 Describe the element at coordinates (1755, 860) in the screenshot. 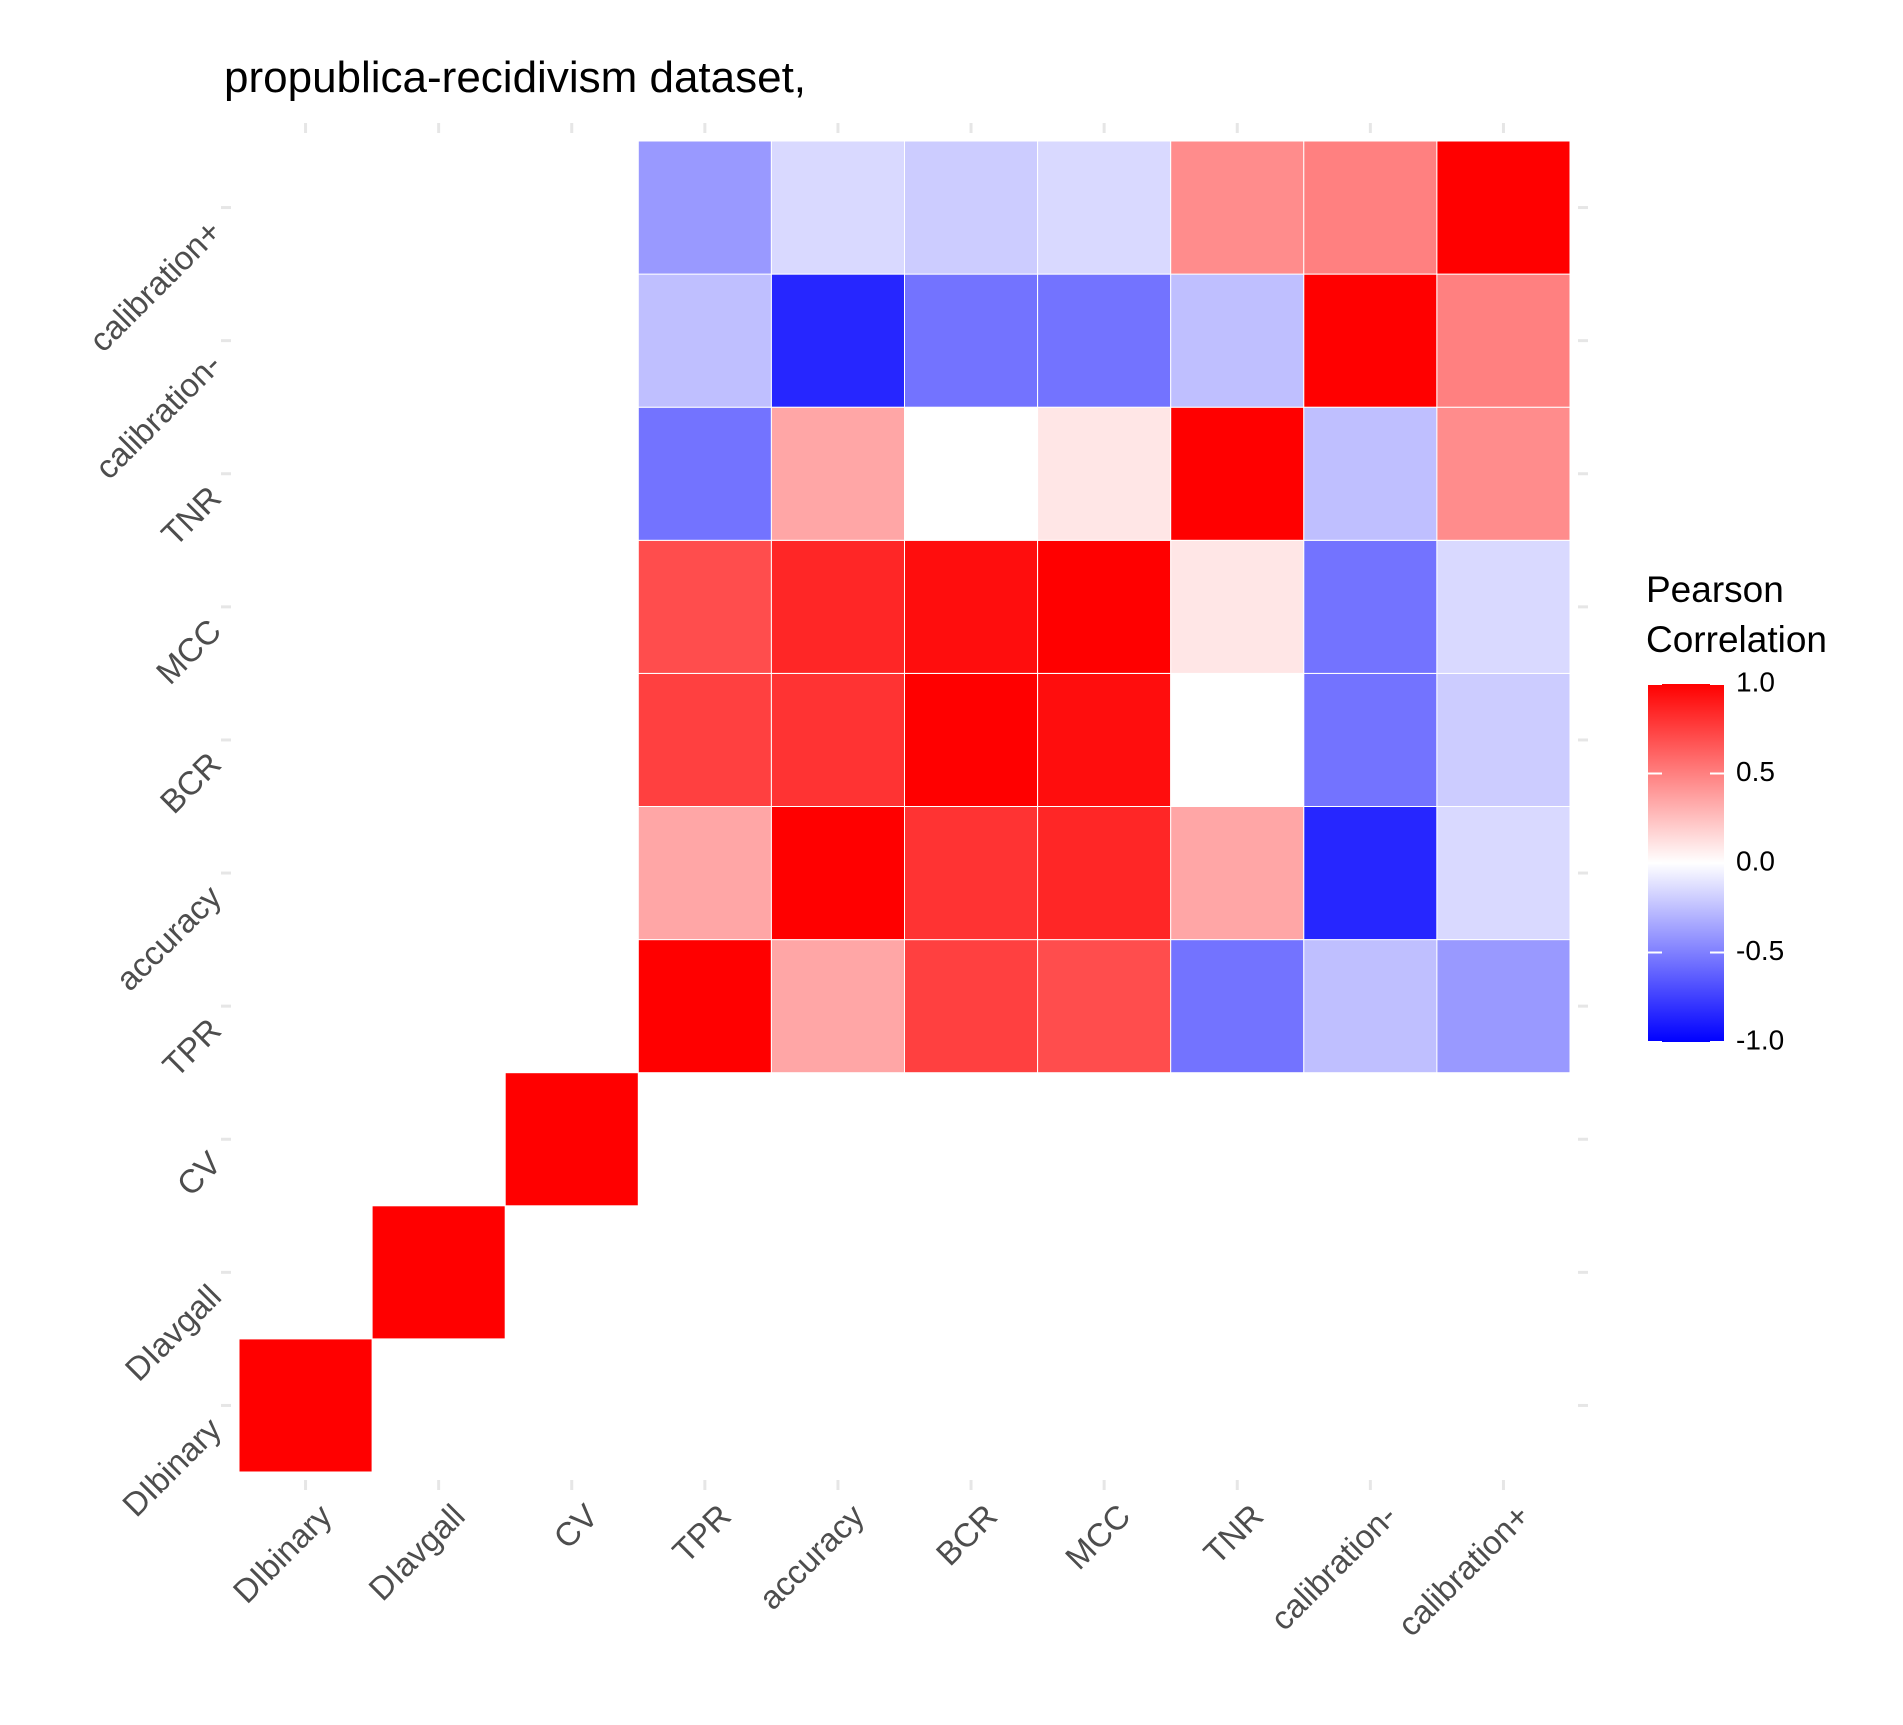

I see `legend-tick-label-2: 0.0` at that location.